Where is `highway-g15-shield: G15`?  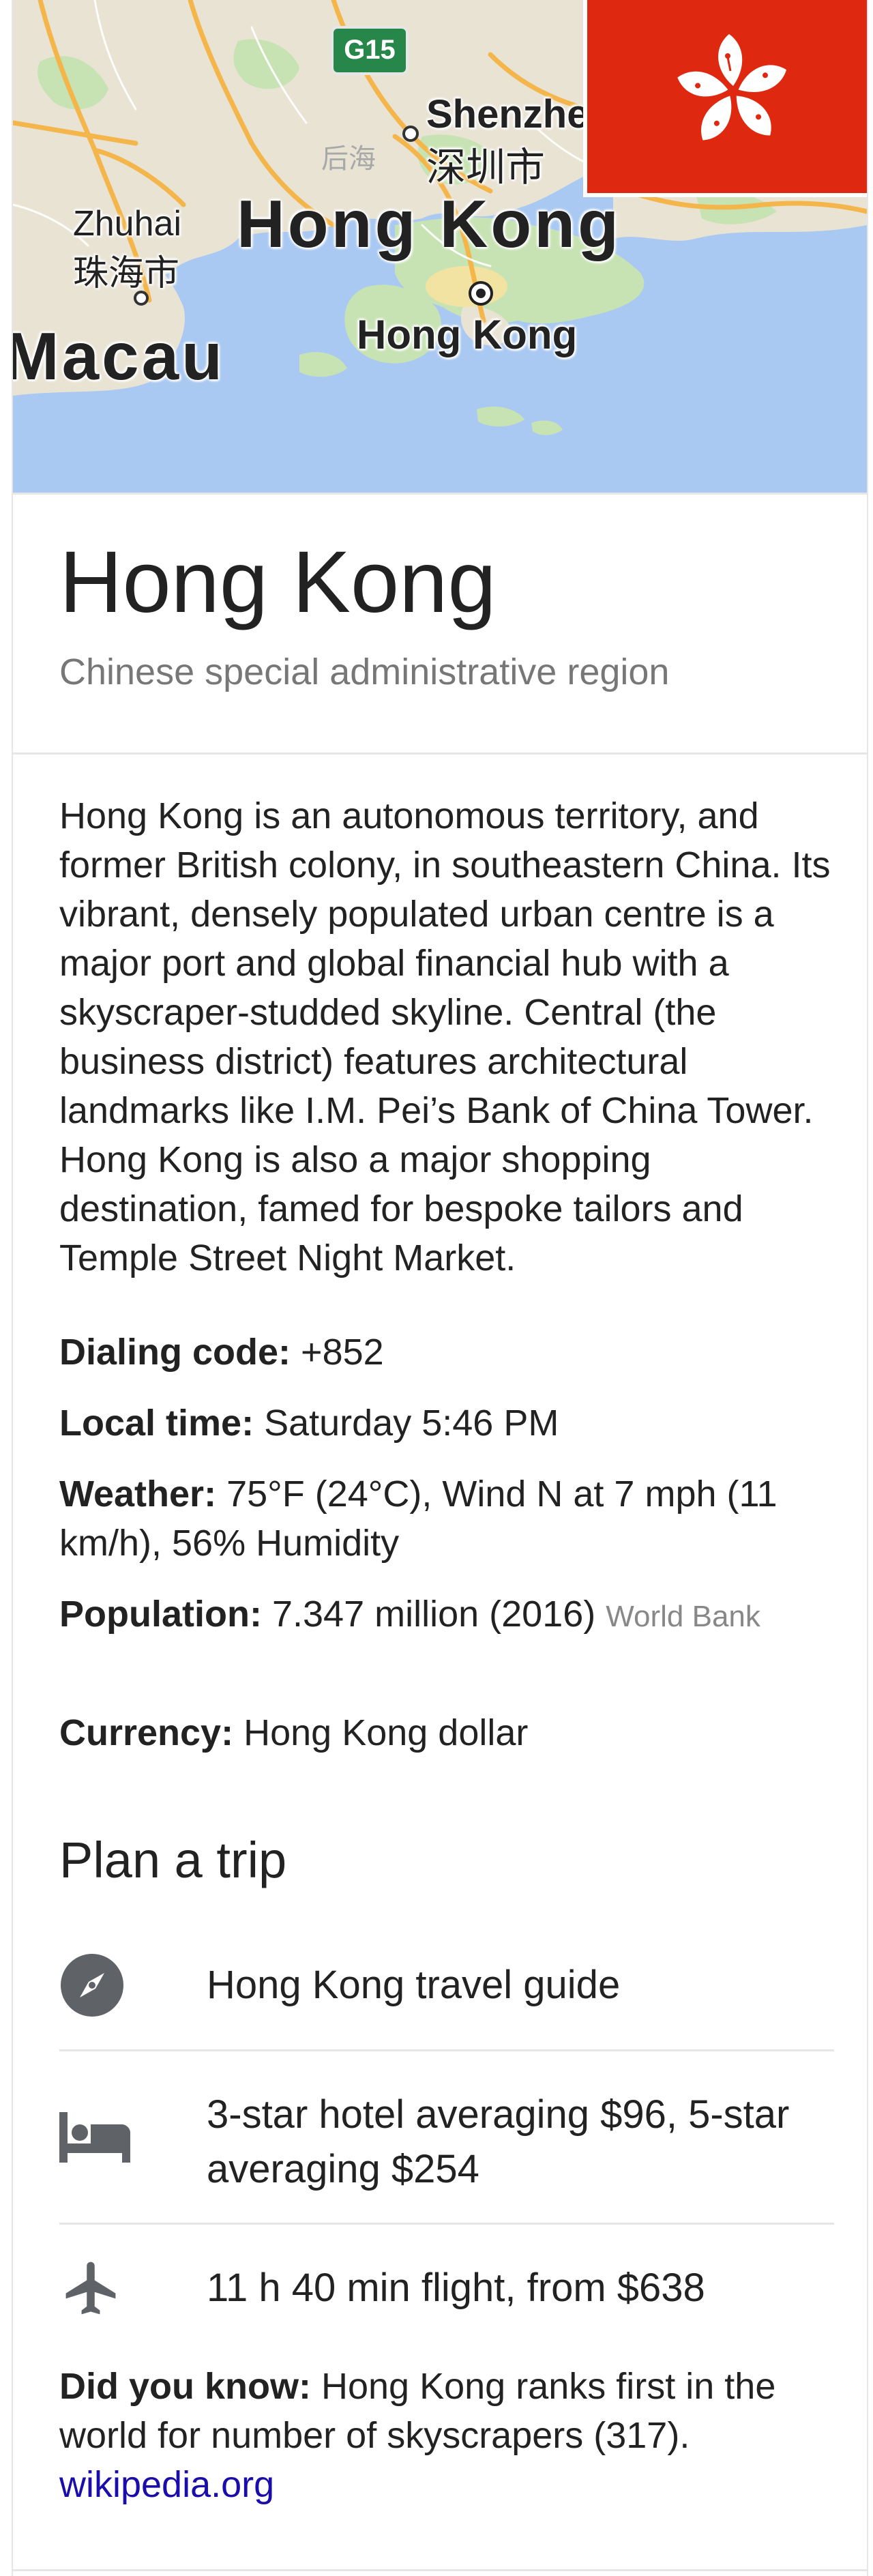
highway-g15-shield: G15 is located at coordinates (370, 50).